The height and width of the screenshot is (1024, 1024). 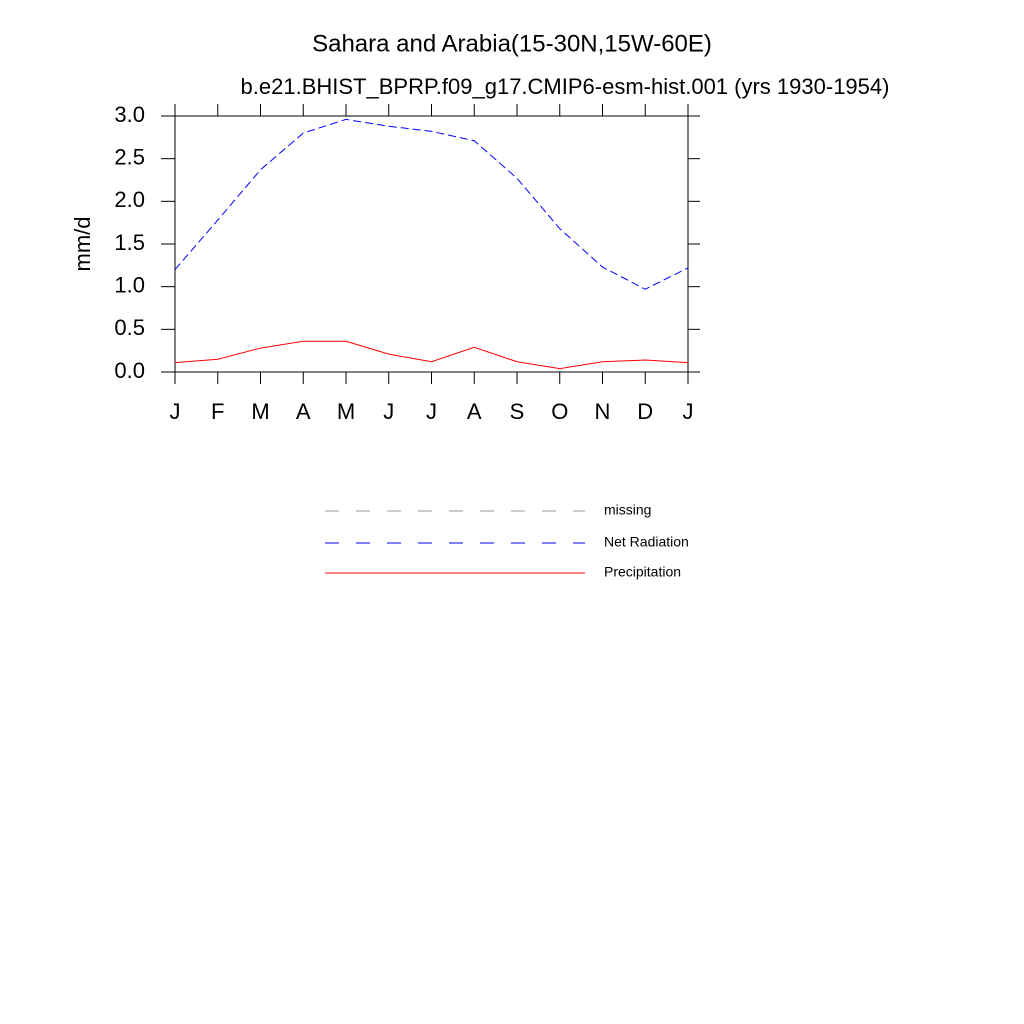 I want to click on legend-label: missing, so click(x=627, y=510).